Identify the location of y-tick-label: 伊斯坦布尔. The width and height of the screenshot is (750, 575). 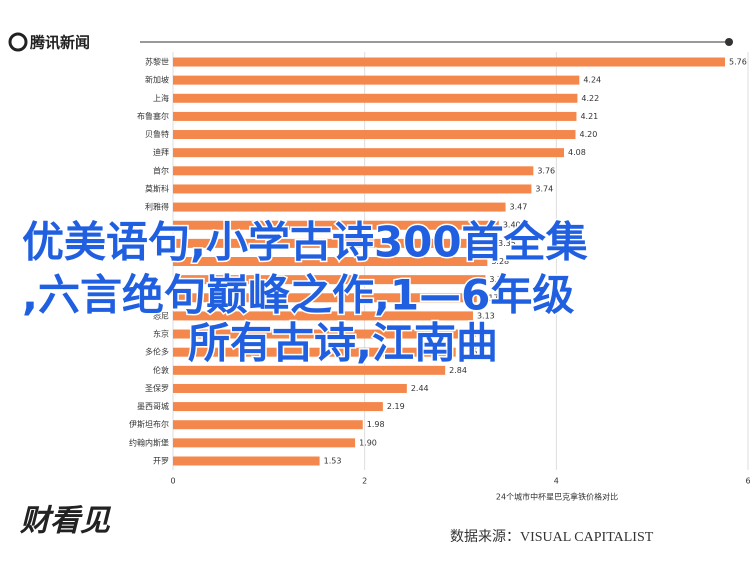
(149, 424).